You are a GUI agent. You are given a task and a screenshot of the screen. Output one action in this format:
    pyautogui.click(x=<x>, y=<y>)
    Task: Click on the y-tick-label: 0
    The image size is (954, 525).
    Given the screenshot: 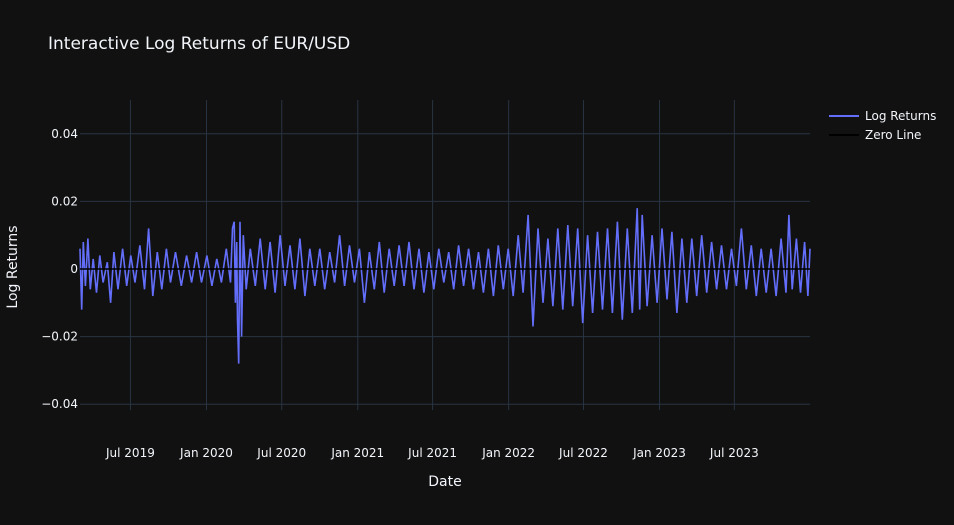 What is the action you would take?
    pyautogui.click(x=74, y=269)
    